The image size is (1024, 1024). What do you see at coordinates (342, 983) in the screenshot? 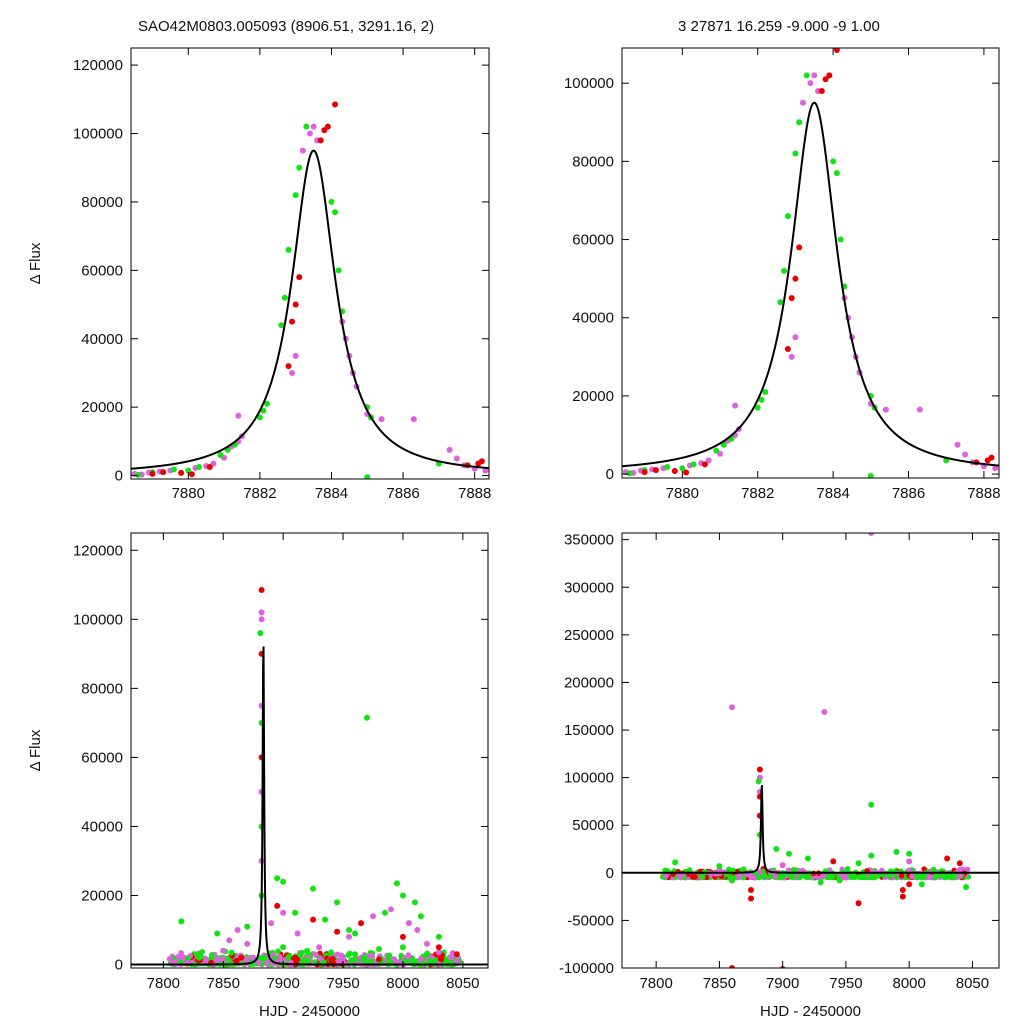
I see `x-tick-label: 7950` at bounding box center [342, 983].